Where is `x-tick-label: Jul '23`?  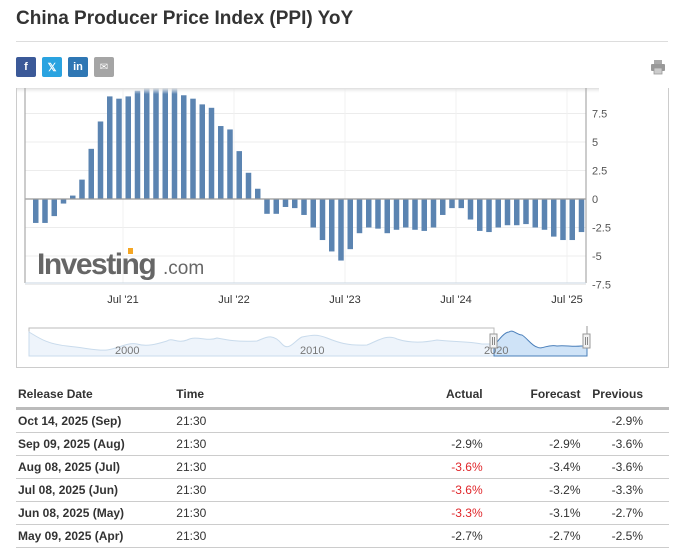
x-tick-label: Jul '23 is located at coordinates (344, 300).